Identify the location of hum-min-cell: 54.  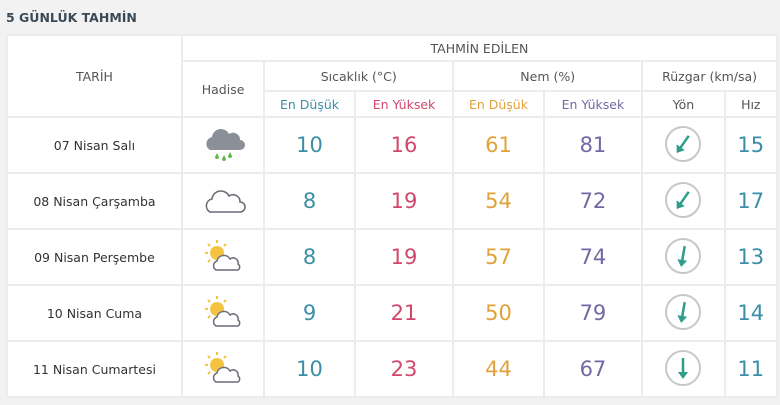
(498, 201).